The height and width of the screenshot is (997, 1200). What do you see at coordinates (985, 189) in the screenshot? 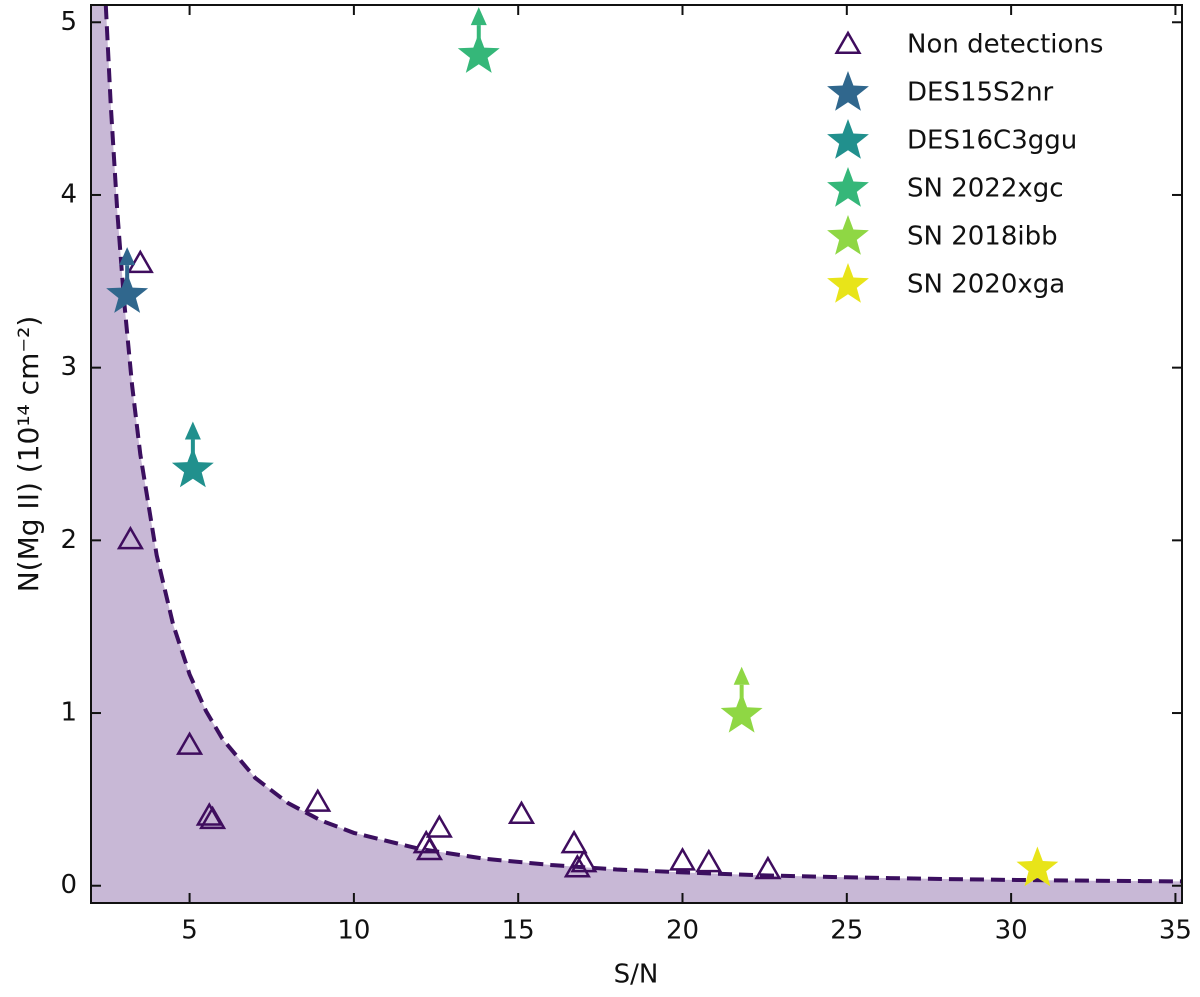
I see `legend-label: SN 2022xgc` at bounding box center [985, 189].